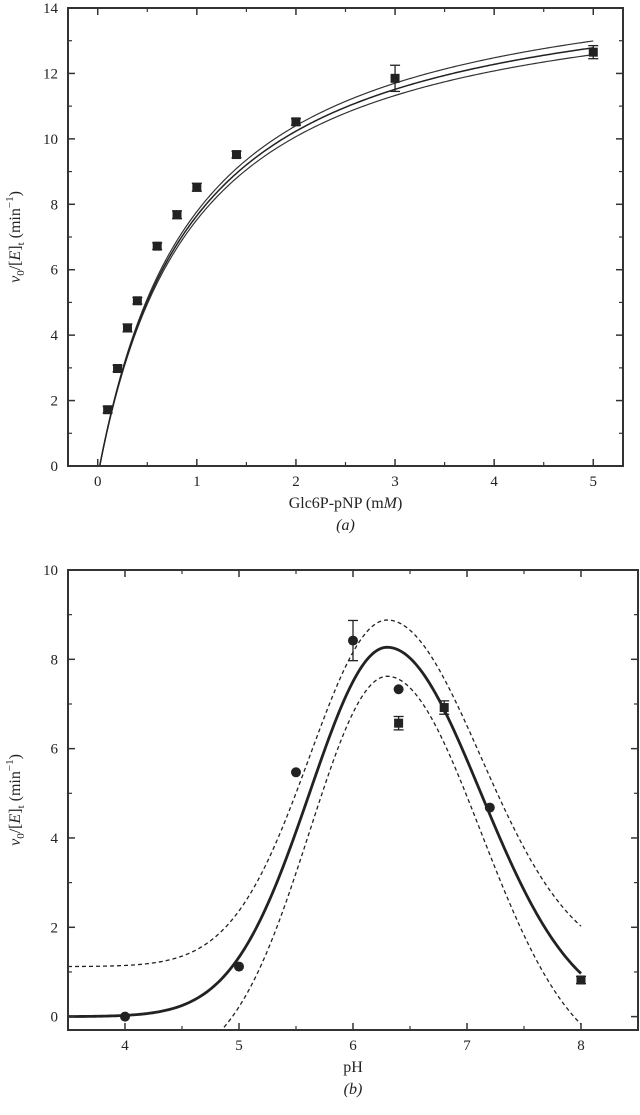 Image resolution: width=640 pixels, height=1115 pixels. Describe the element at coordinates (467, 1046) in the screenshot. I see `x-tick-label: 7` at that location.